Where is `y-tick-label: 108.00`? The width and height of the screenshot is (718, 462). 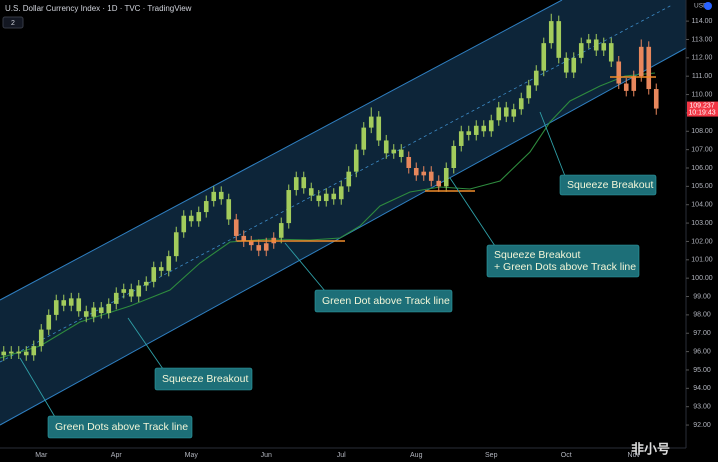 y-tick-label: 108.00 is located at coordinates (702, 131).